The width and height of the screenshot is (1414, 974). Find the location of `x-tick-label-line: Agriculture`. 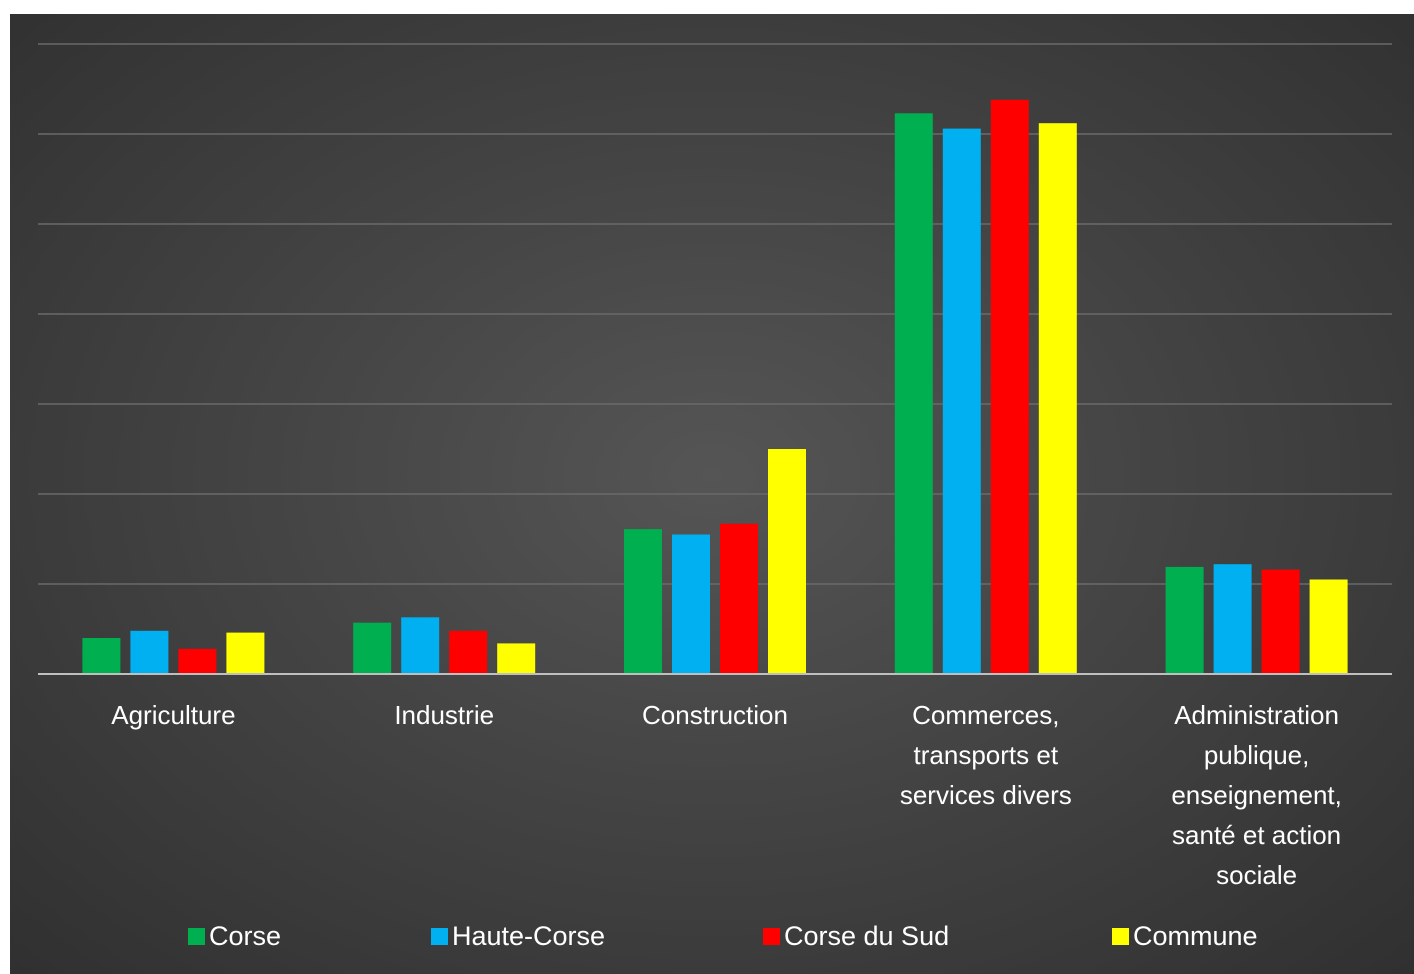

x-tick-label-line: Agriculture is located at coordinates (173, 715).